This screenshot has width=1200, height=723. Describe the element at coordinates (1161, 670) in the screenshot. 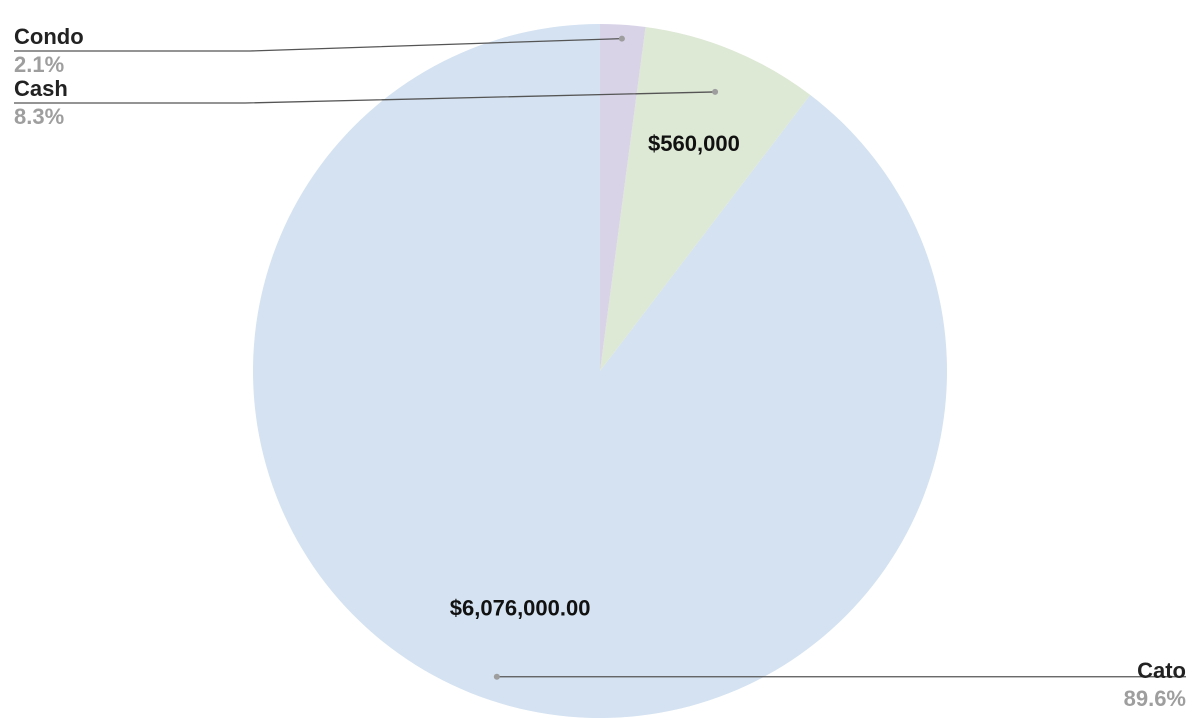

I see `slice-name-cato: Cato` at that location.